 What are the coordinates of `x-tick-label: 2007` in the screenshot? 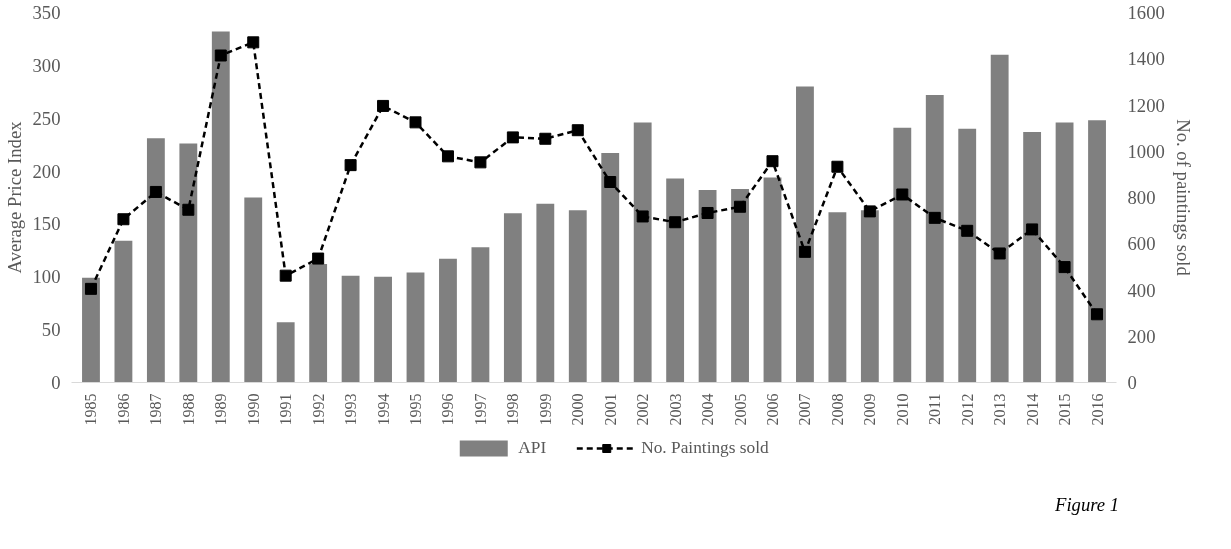 It's located at (805, 409).